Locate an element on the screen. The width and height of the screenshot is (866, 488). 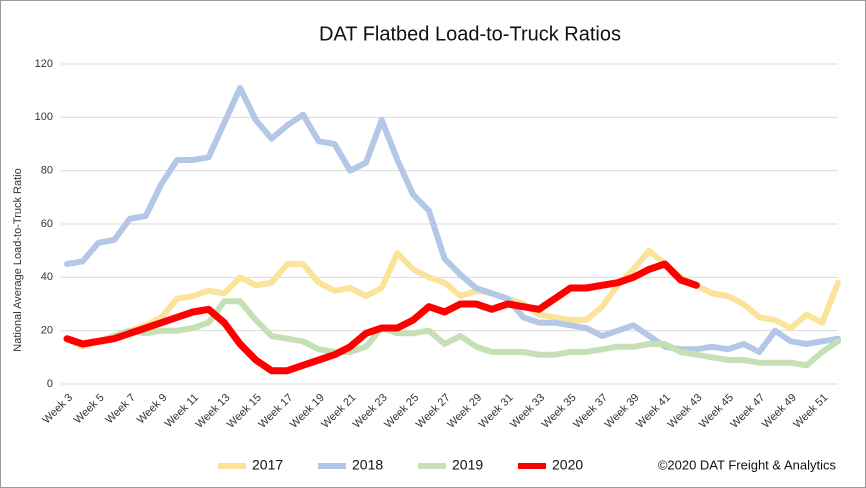
legend-label: 2017 is located at coordinates (267, 465).